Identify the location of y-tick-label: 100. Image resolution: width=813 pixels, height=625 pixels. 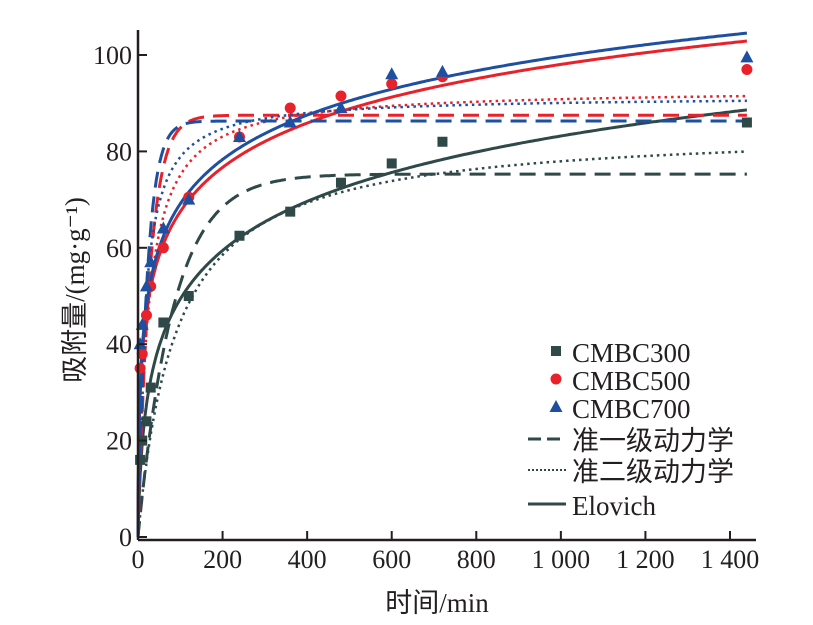
(112, 55).